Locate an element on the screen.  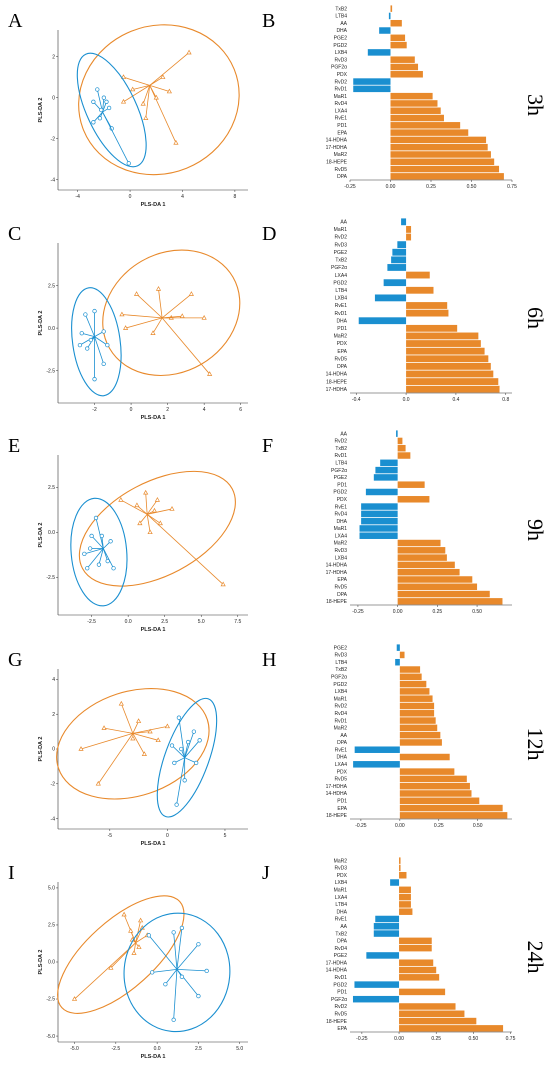
category-label: 14-HDHA is located at coordinates (337, 971).